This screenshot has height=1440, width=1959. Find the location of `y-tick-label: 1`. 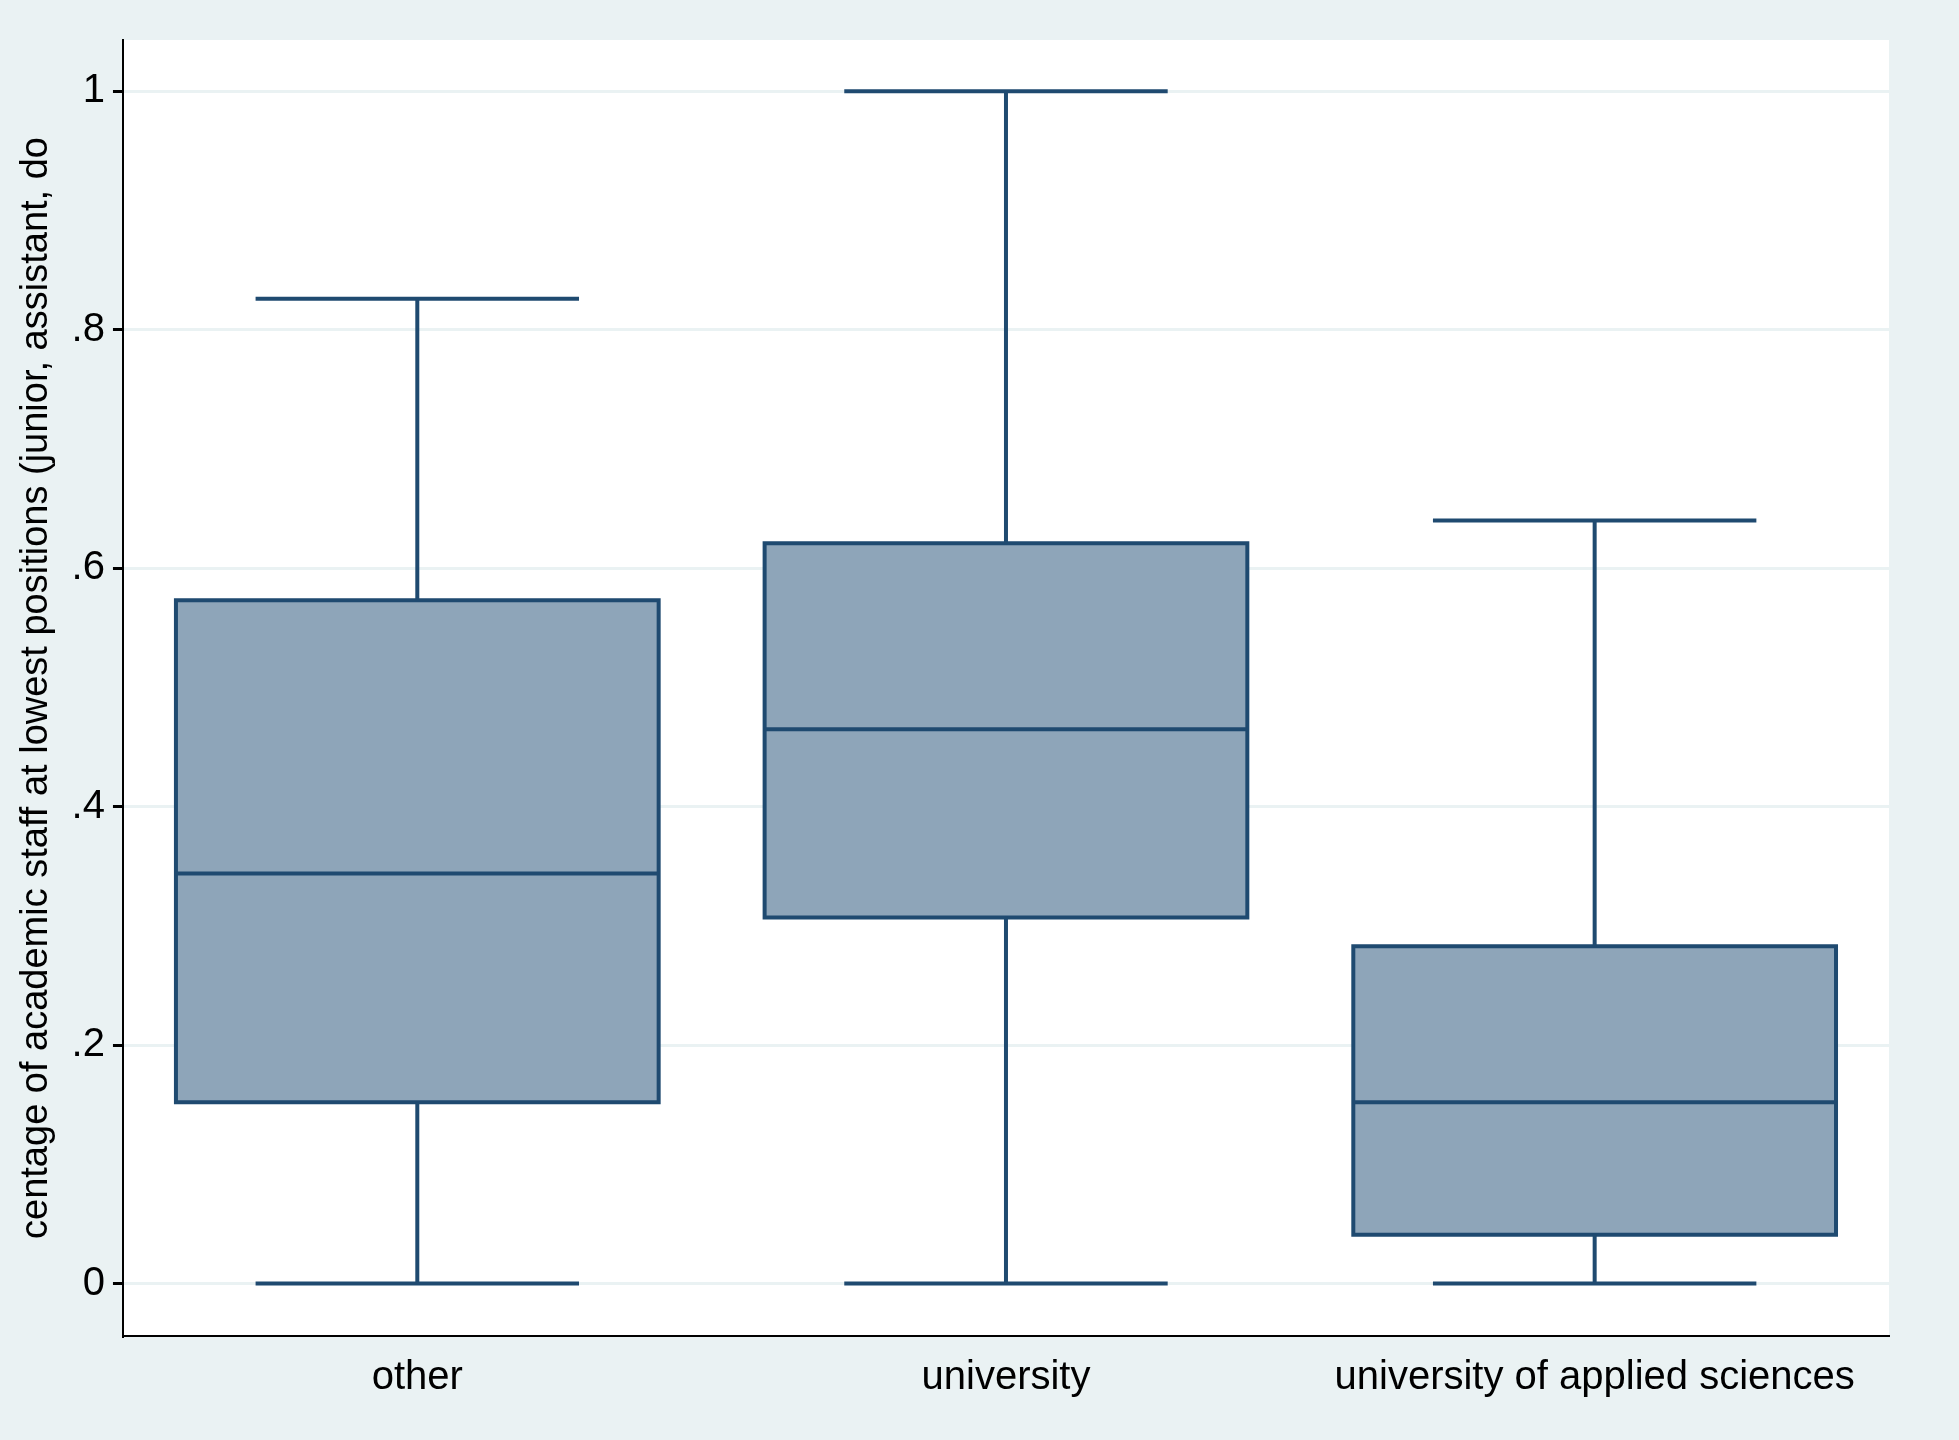

y-tick-label: 1 is located at coordinates (93, 88).